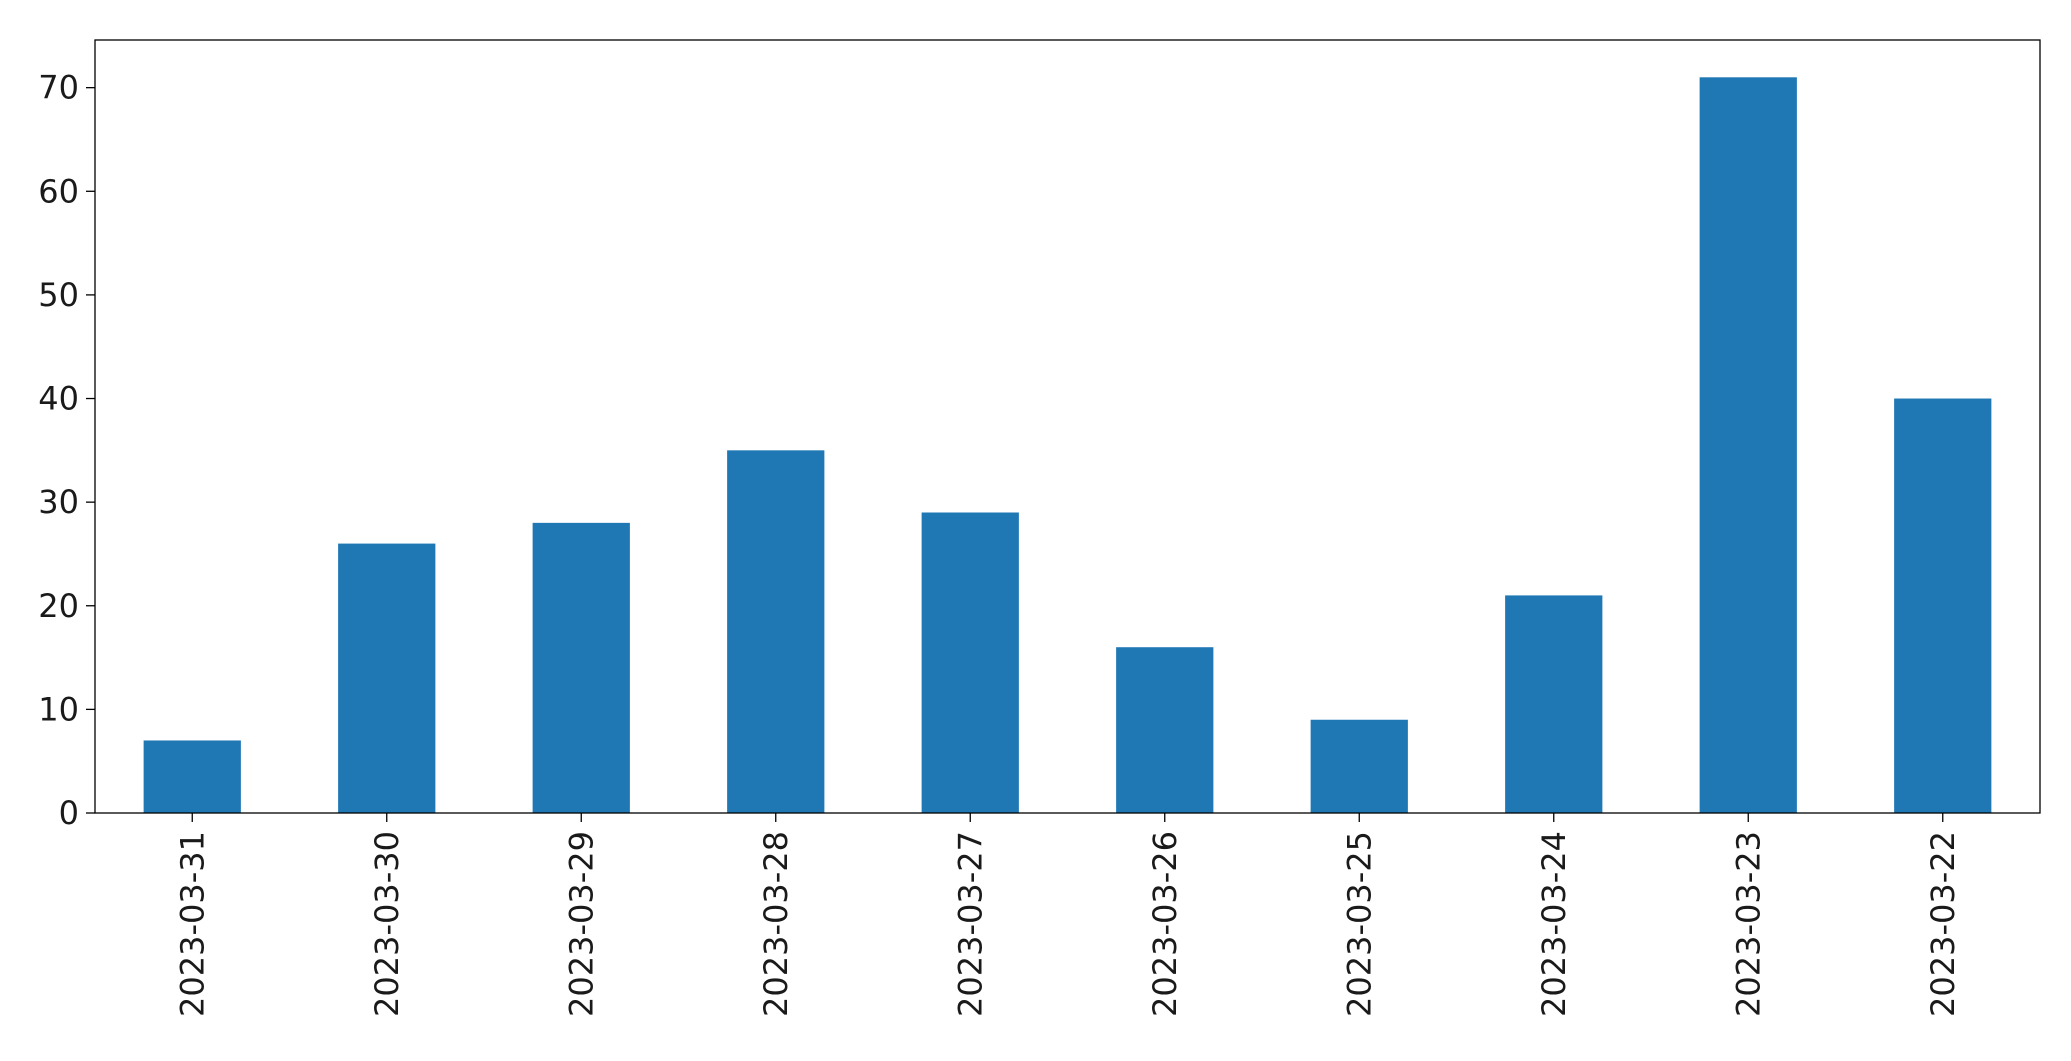 This screenshot has height=1061, width=2071. Describe the element at coordinates (1165, 924) in the screenshot. I see `x-tick-label: 2023-03-26` at that location.